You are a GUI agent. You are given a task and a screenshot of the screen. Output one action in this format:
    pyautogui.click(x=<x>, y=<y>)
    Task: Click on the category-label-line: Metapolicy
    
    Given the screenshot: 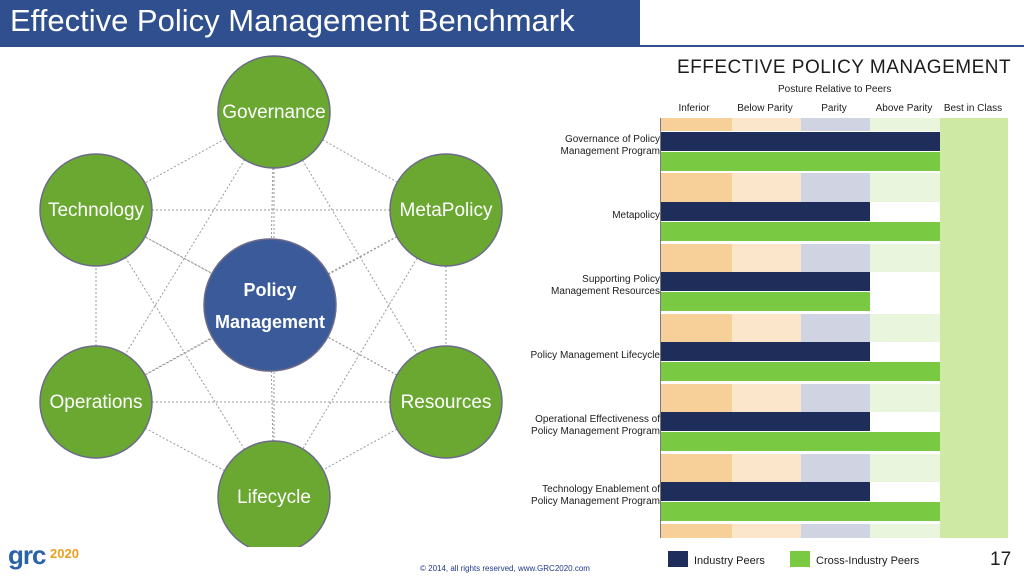 What is the action you would take?
    pyautogui.click(x=636, y=215)
    